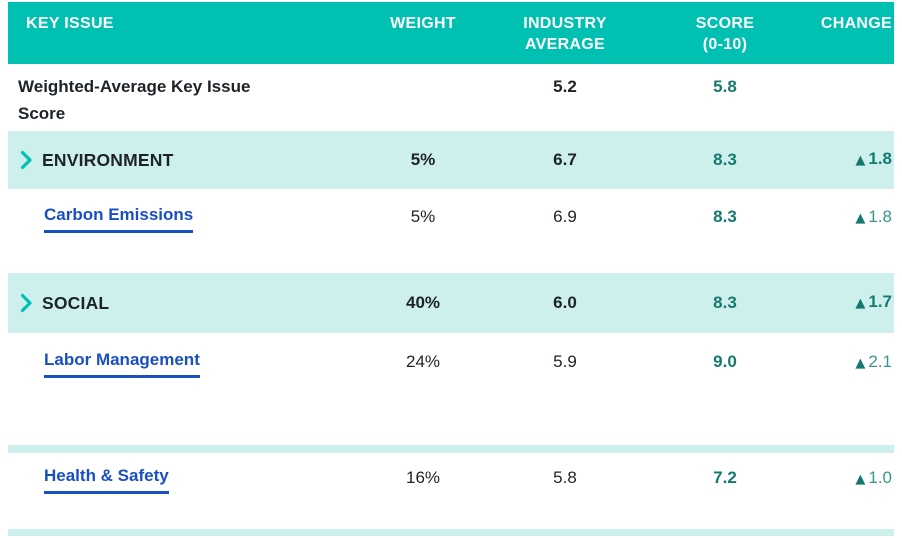  What do you see at coordinates (880, 361) in the screenshot?
I see `change-value: 2.1` at bounding box center [880, 361].